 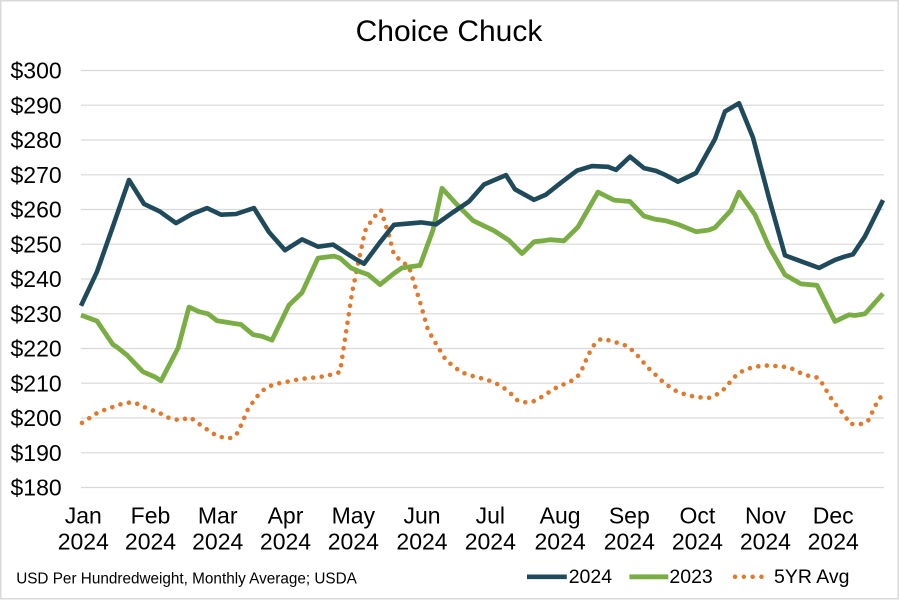 What do you see at coordinates (421, 516) in the screenshot?
I see `svg-text: Jun` at bounding box center [421, 516].